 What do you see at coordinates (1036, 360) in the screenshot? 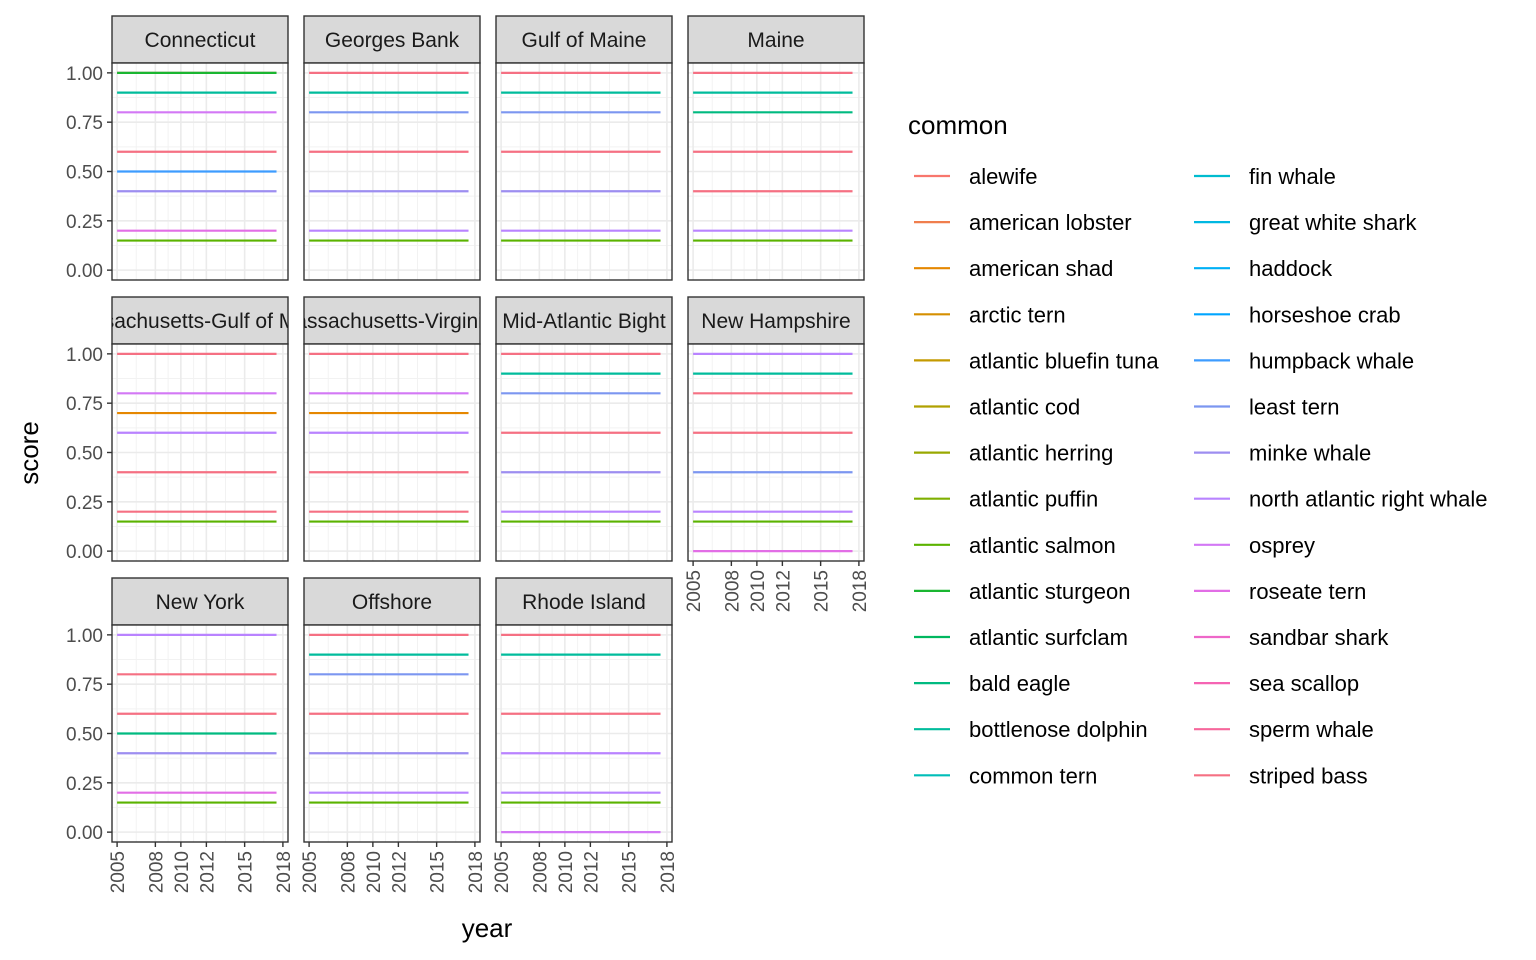
I see `legend-entry: atlantic bluefin tuna` at bounding box center [1036, 360].